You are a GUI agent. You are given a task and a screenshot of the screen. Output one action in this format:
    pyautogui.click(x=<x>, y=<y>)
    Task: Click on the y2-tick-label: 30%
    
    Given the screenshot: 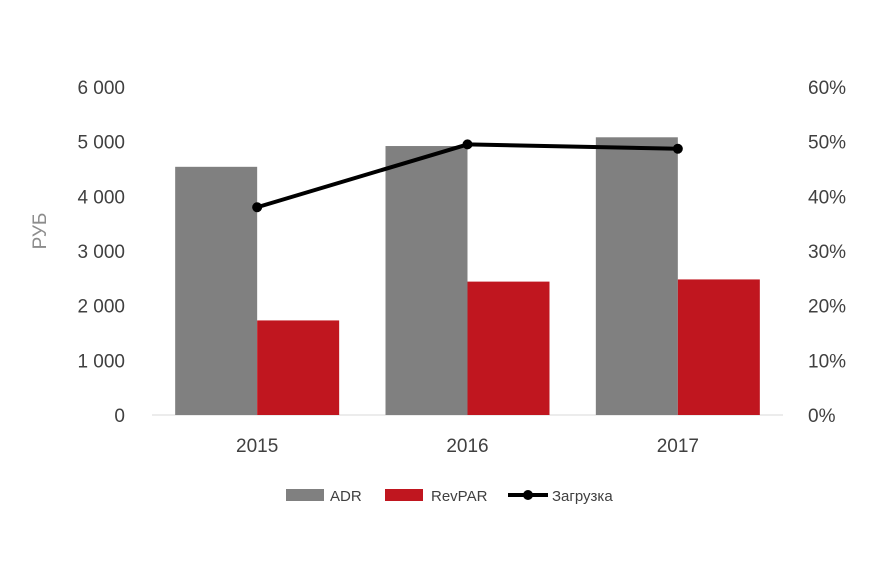 What is the action you would take?
    pyautogui.click(x=827, y=252)
    